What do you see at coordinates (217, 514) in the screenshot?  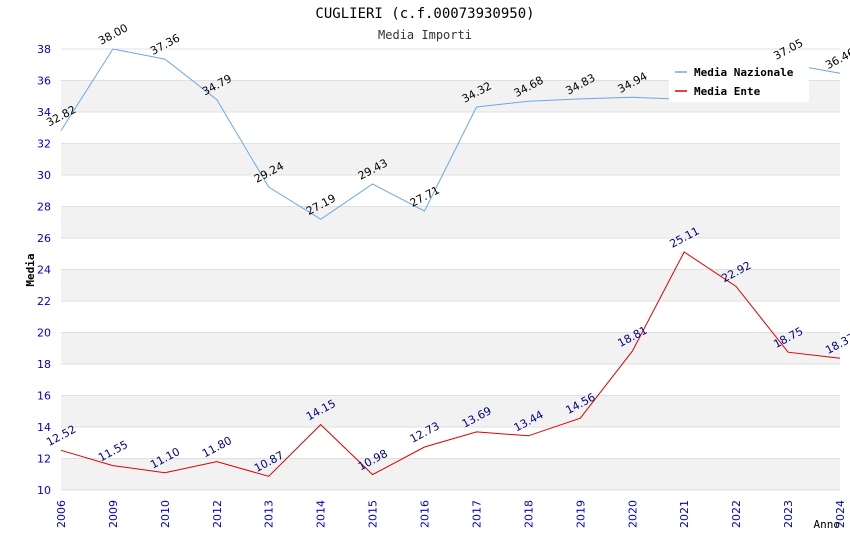 I see `x-tick-label: 2012` at bounding box center [217, 514].